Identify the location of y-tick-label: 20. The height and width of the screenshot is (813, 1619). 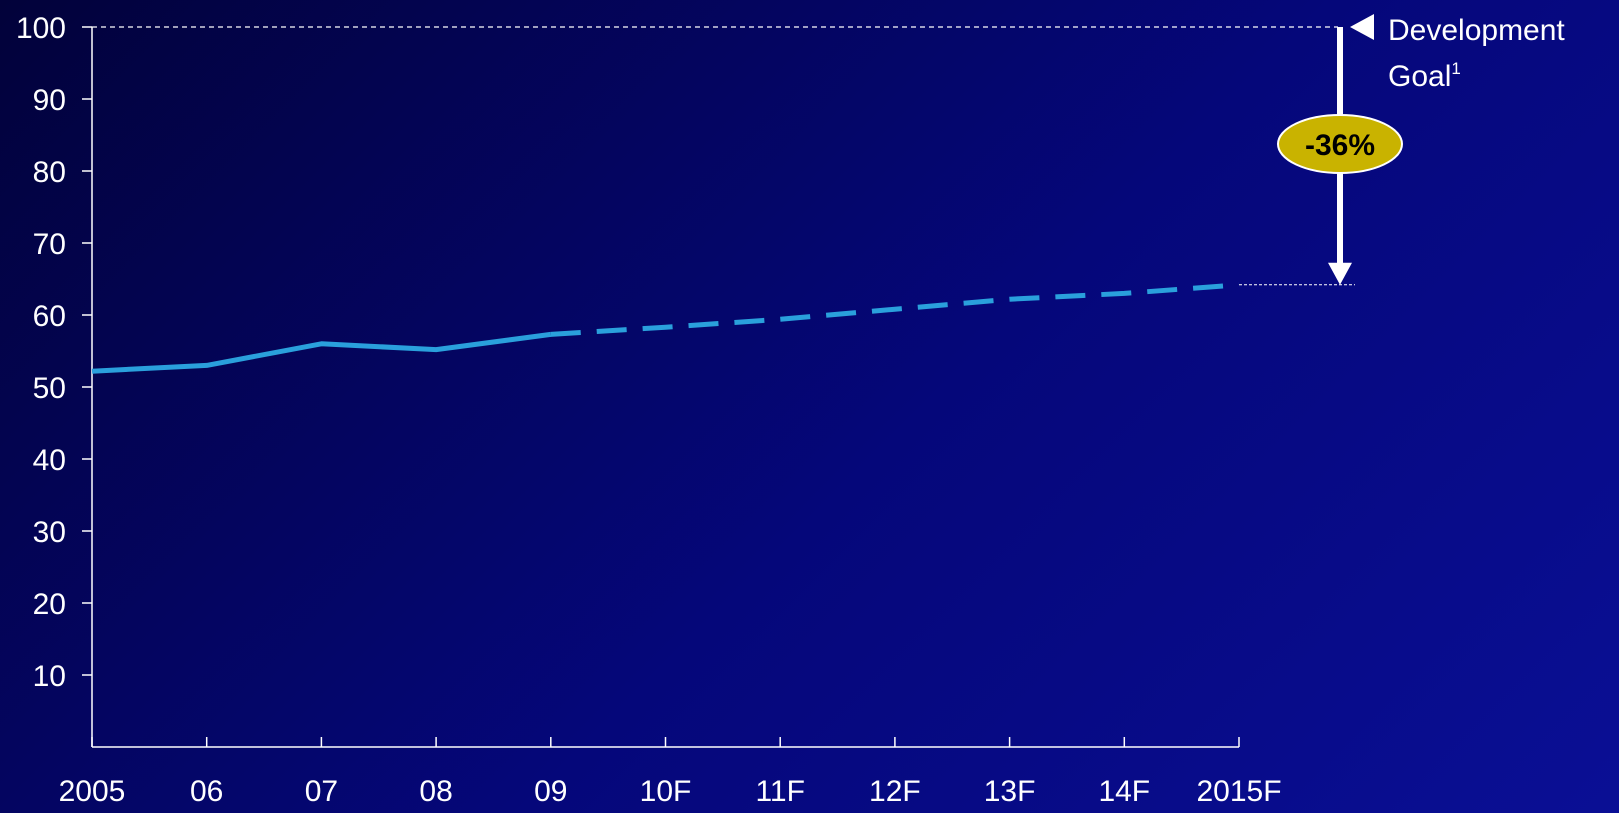
(49, 604).